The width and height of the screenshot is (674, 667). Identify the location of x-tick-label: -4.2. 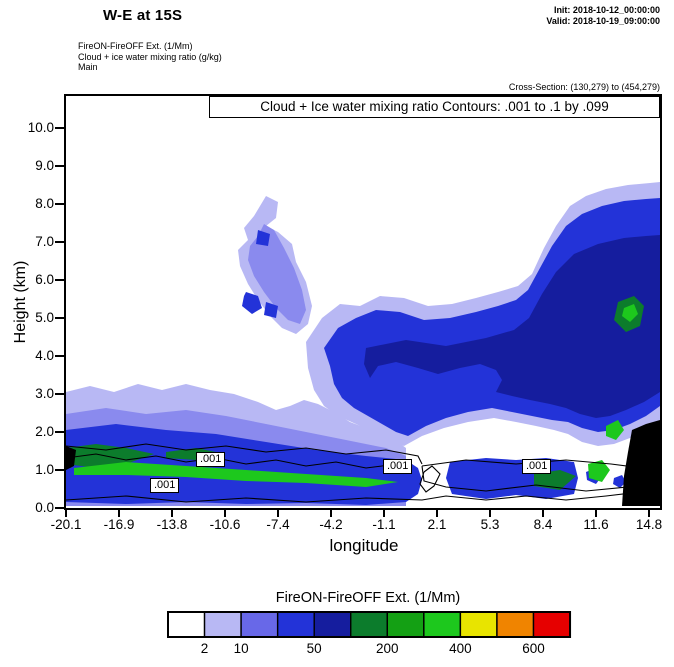
(331, 524).